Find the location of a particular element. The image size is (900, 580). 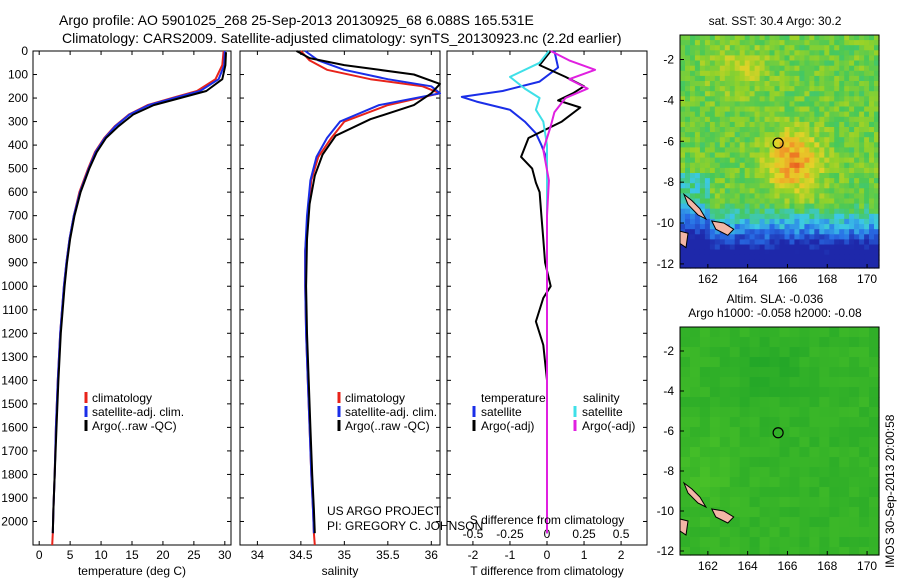

land-guadalcanal is located at coordinates (722, 516).